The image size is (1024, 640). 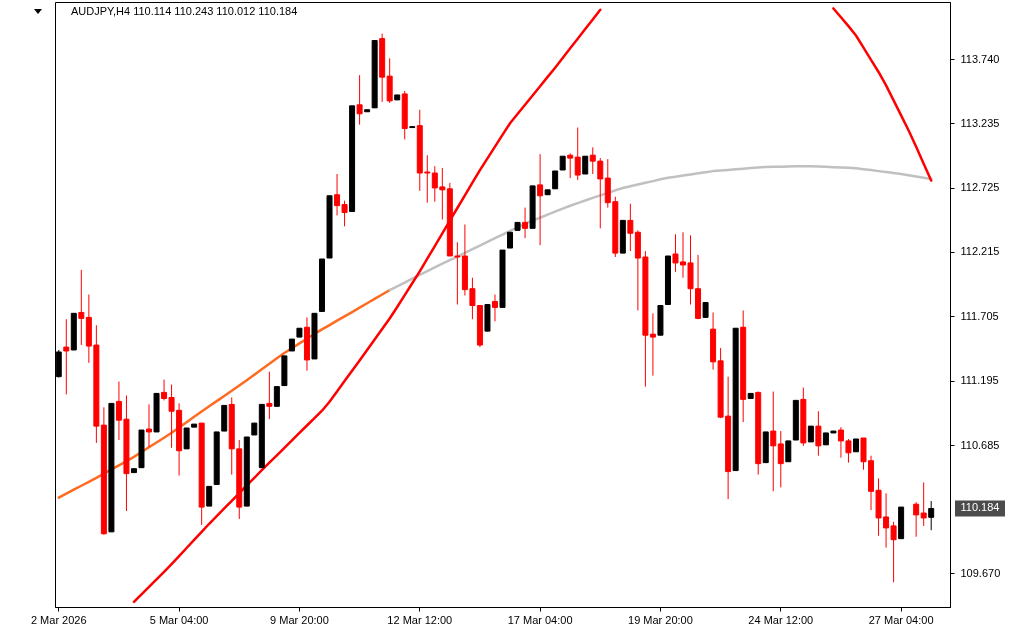 What do you see at coordinates (980, 444) in the screenshot?
I see `y-tick-label: 110.685` at bounding box center [980, 444].